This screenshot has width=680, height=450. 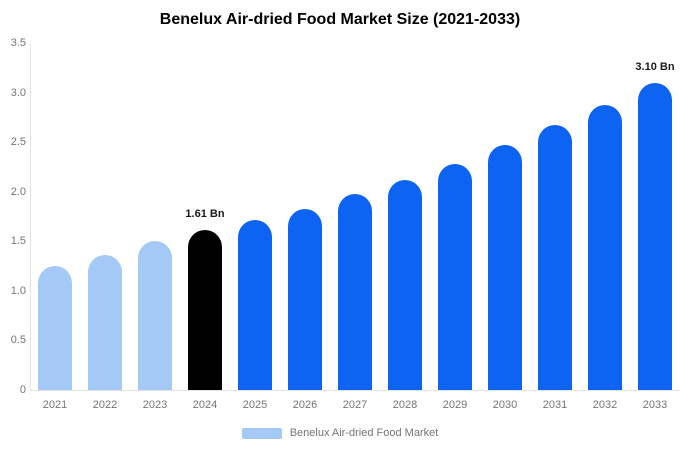 What do you see at coordinates (205, 405) in the screenshot?
I see `x-tick-label-2024: 2024` at bounding box center [205, 405].